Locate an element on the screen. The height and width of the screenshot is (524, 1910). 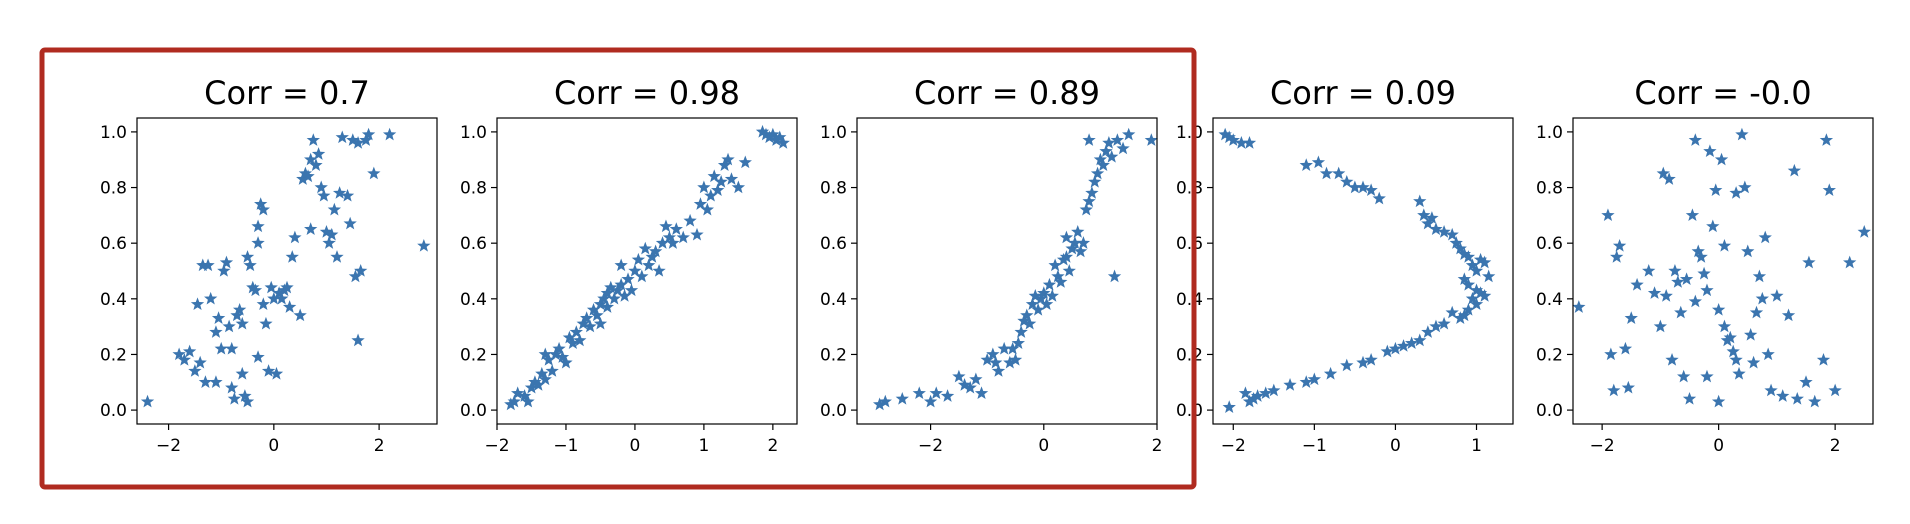
data-points is located at coordinates (1015, 269).